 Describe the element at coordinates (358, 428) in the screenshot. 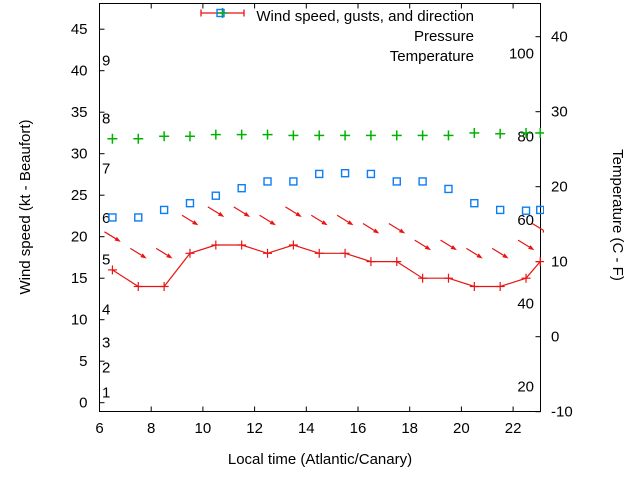

I see `svg-text: 16` at that location.